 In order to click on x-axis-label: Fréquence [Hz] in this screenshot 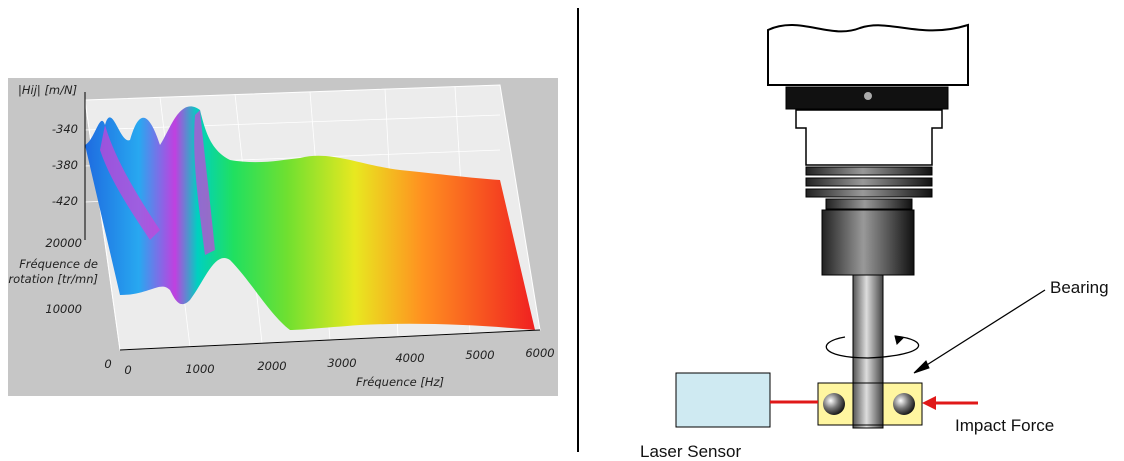, I will do `click(400, 382)`.